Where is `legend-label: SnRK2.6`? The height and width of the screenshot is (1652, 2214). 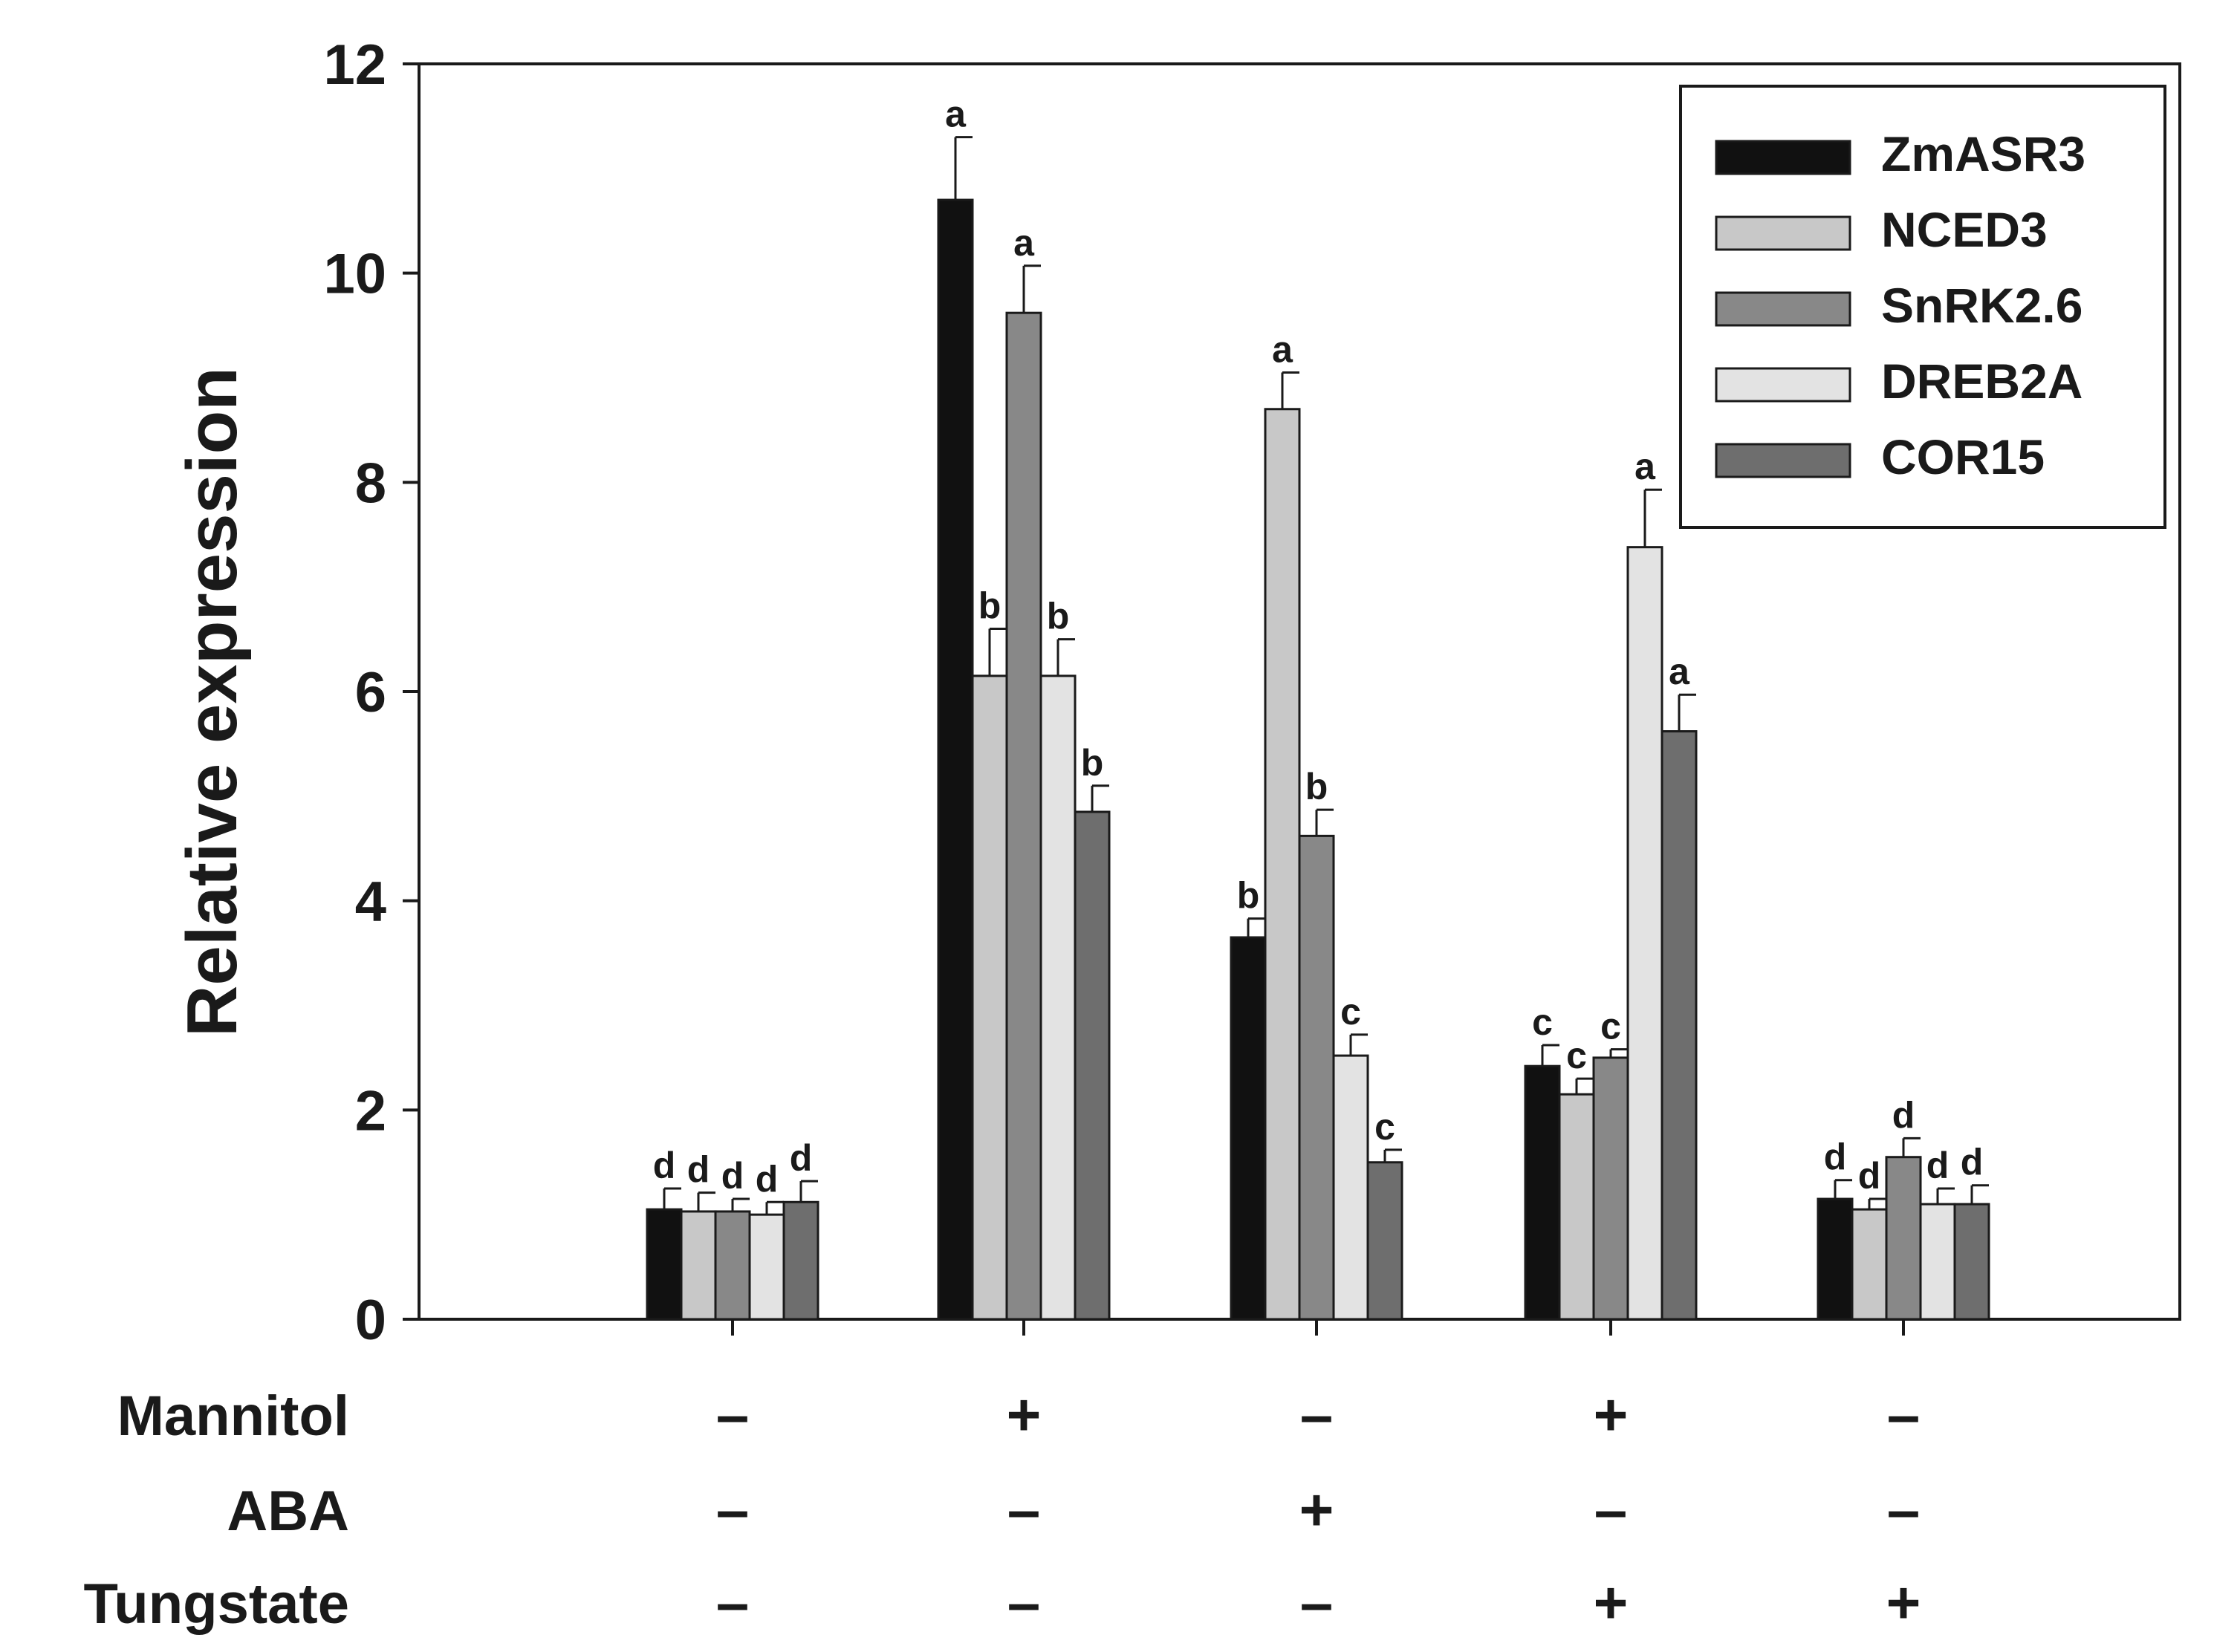
legend-label: SnRK2.6 is located at coordinates (1981, 306).